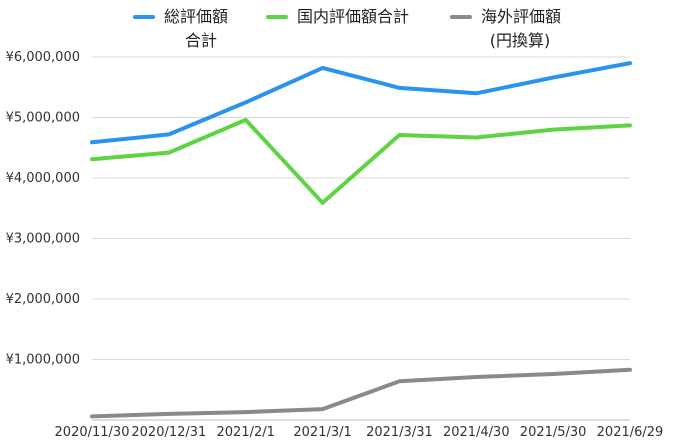 The image size is (677, 446). I want to click on y-tick-label: ¥3,000,000, so click(43, 239).